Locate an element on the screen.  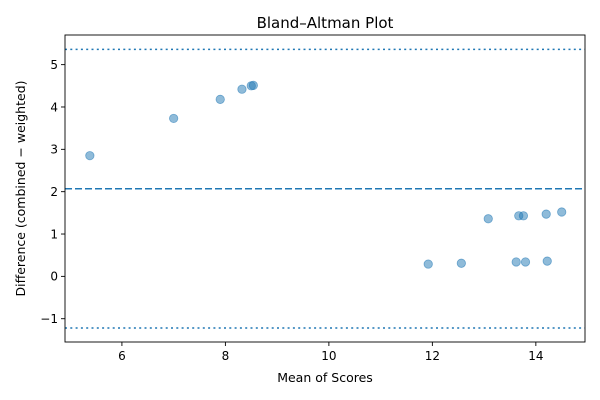
x-tick-label: 14 is located at coordinates (535, 356).